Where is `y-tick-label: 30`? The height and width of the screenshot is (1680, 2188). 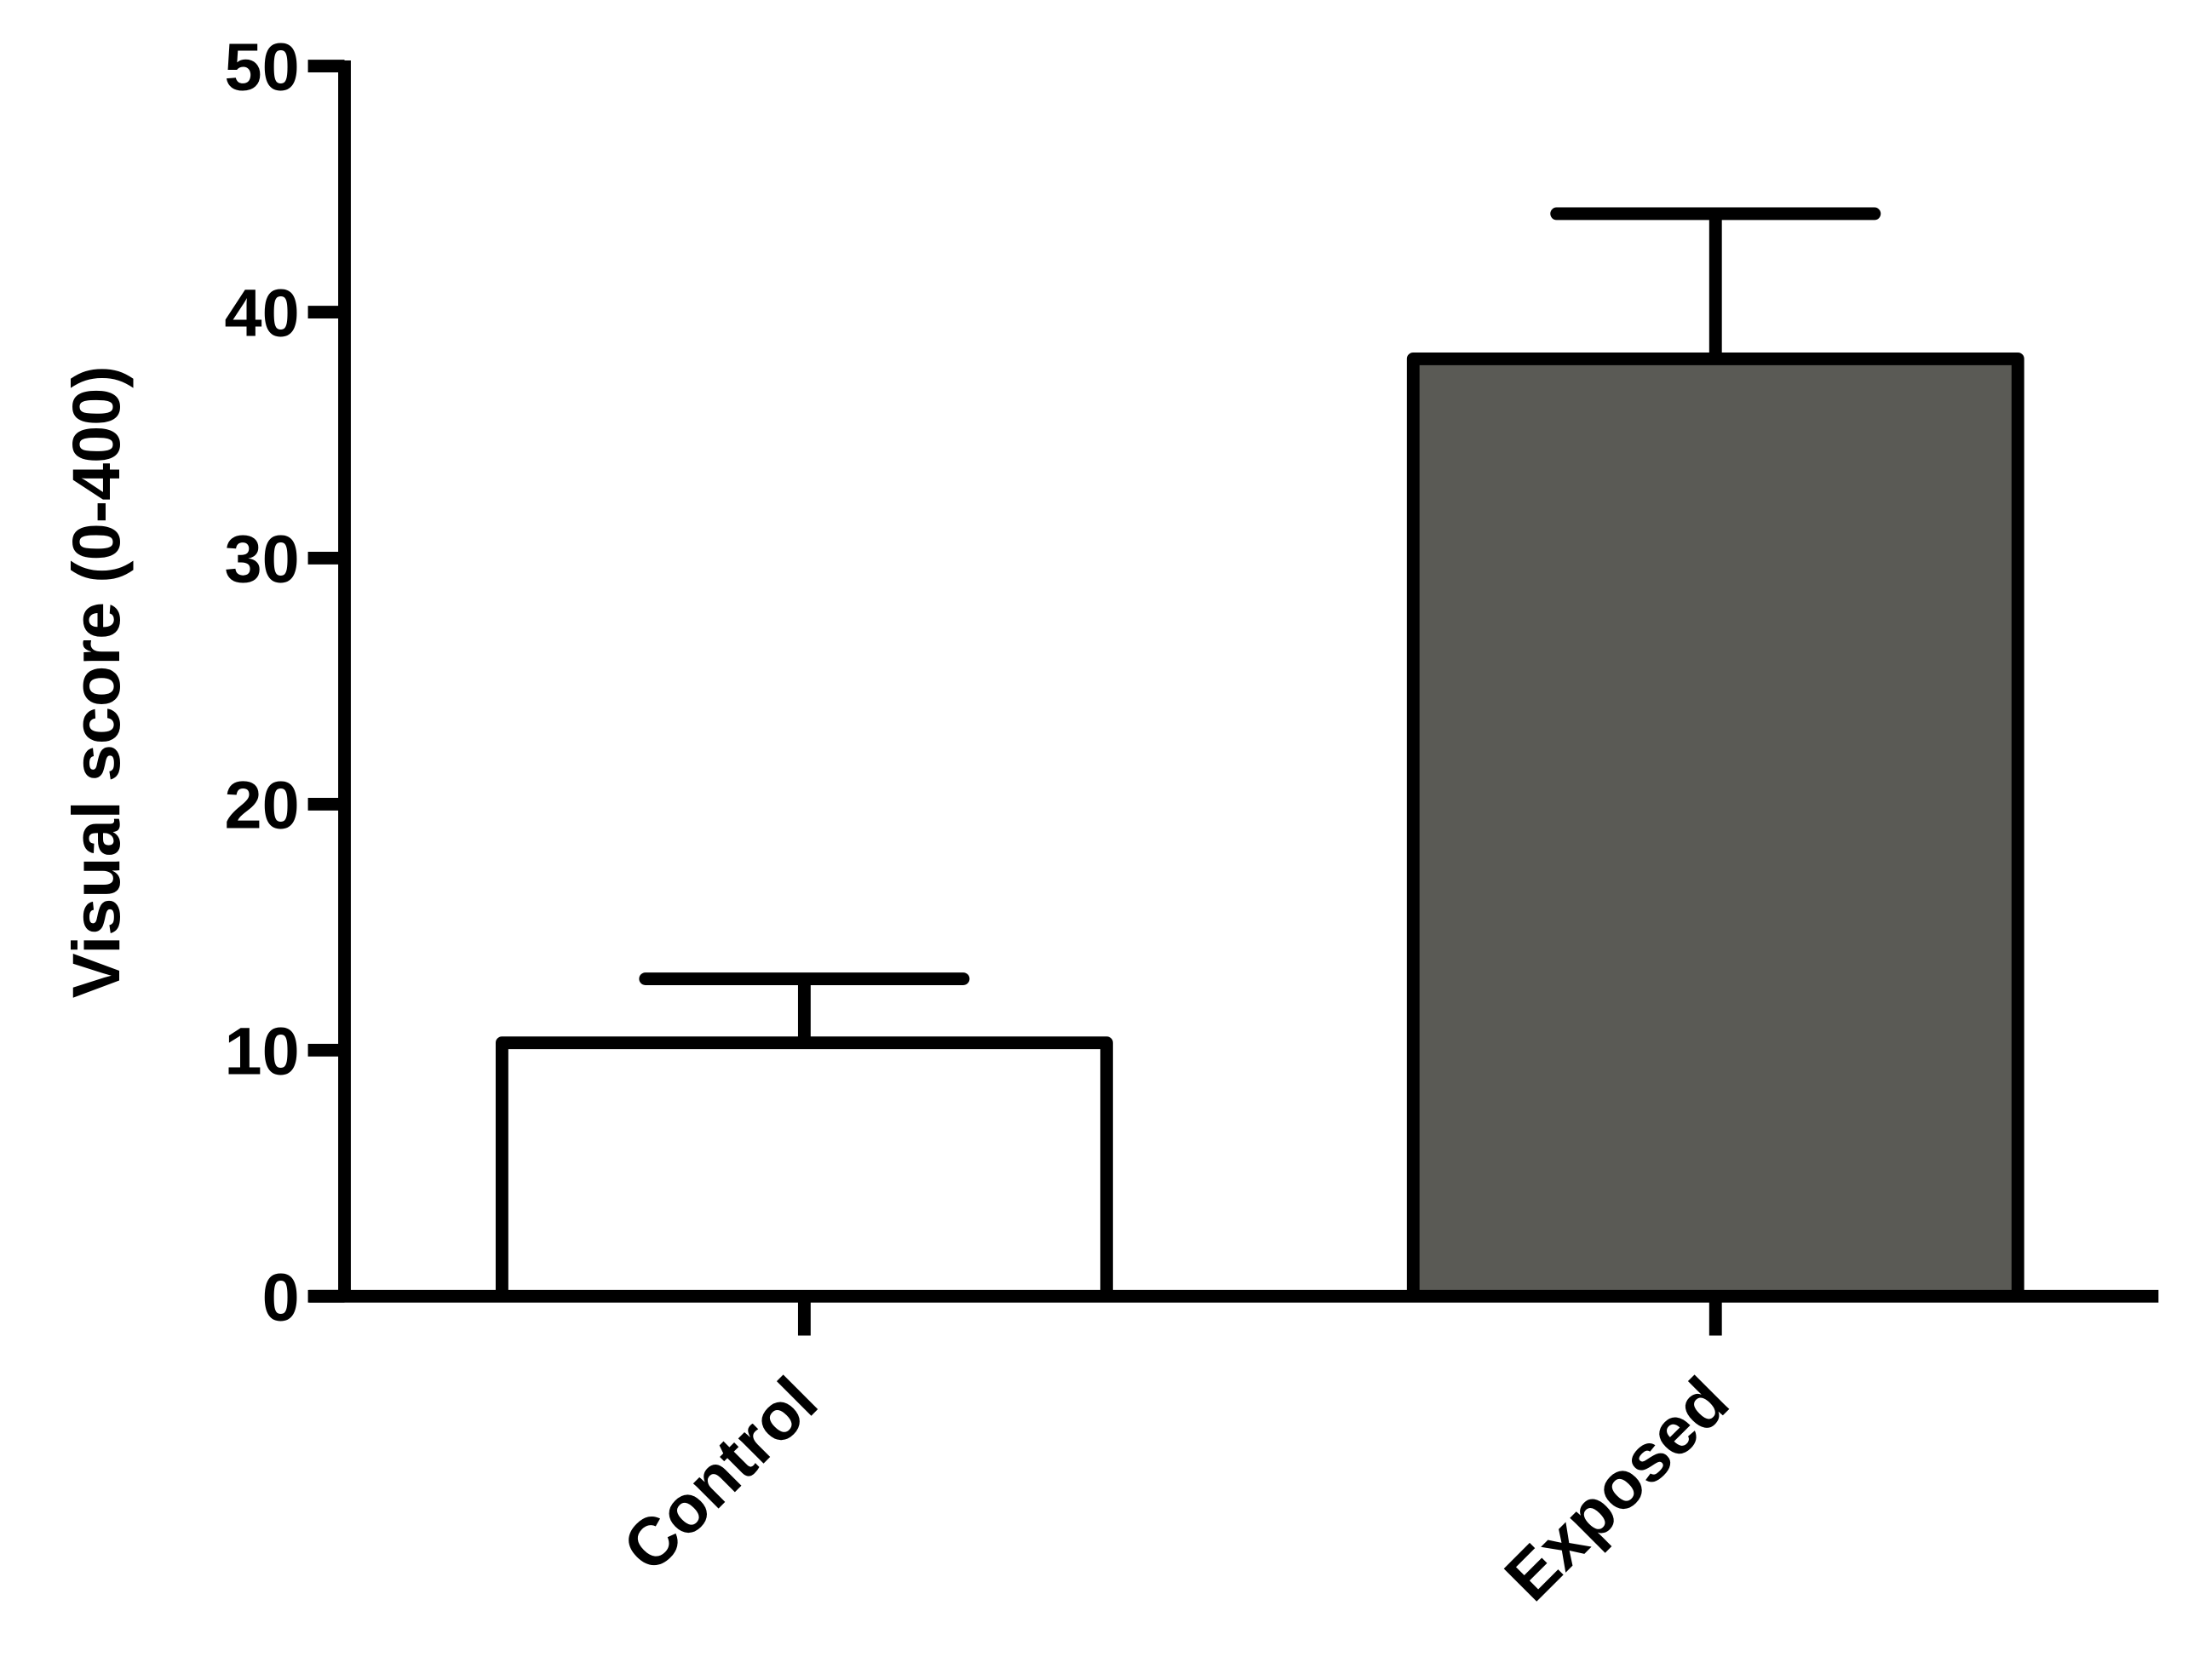
y-tick-label: 30 is located at coordinates (262, 559).